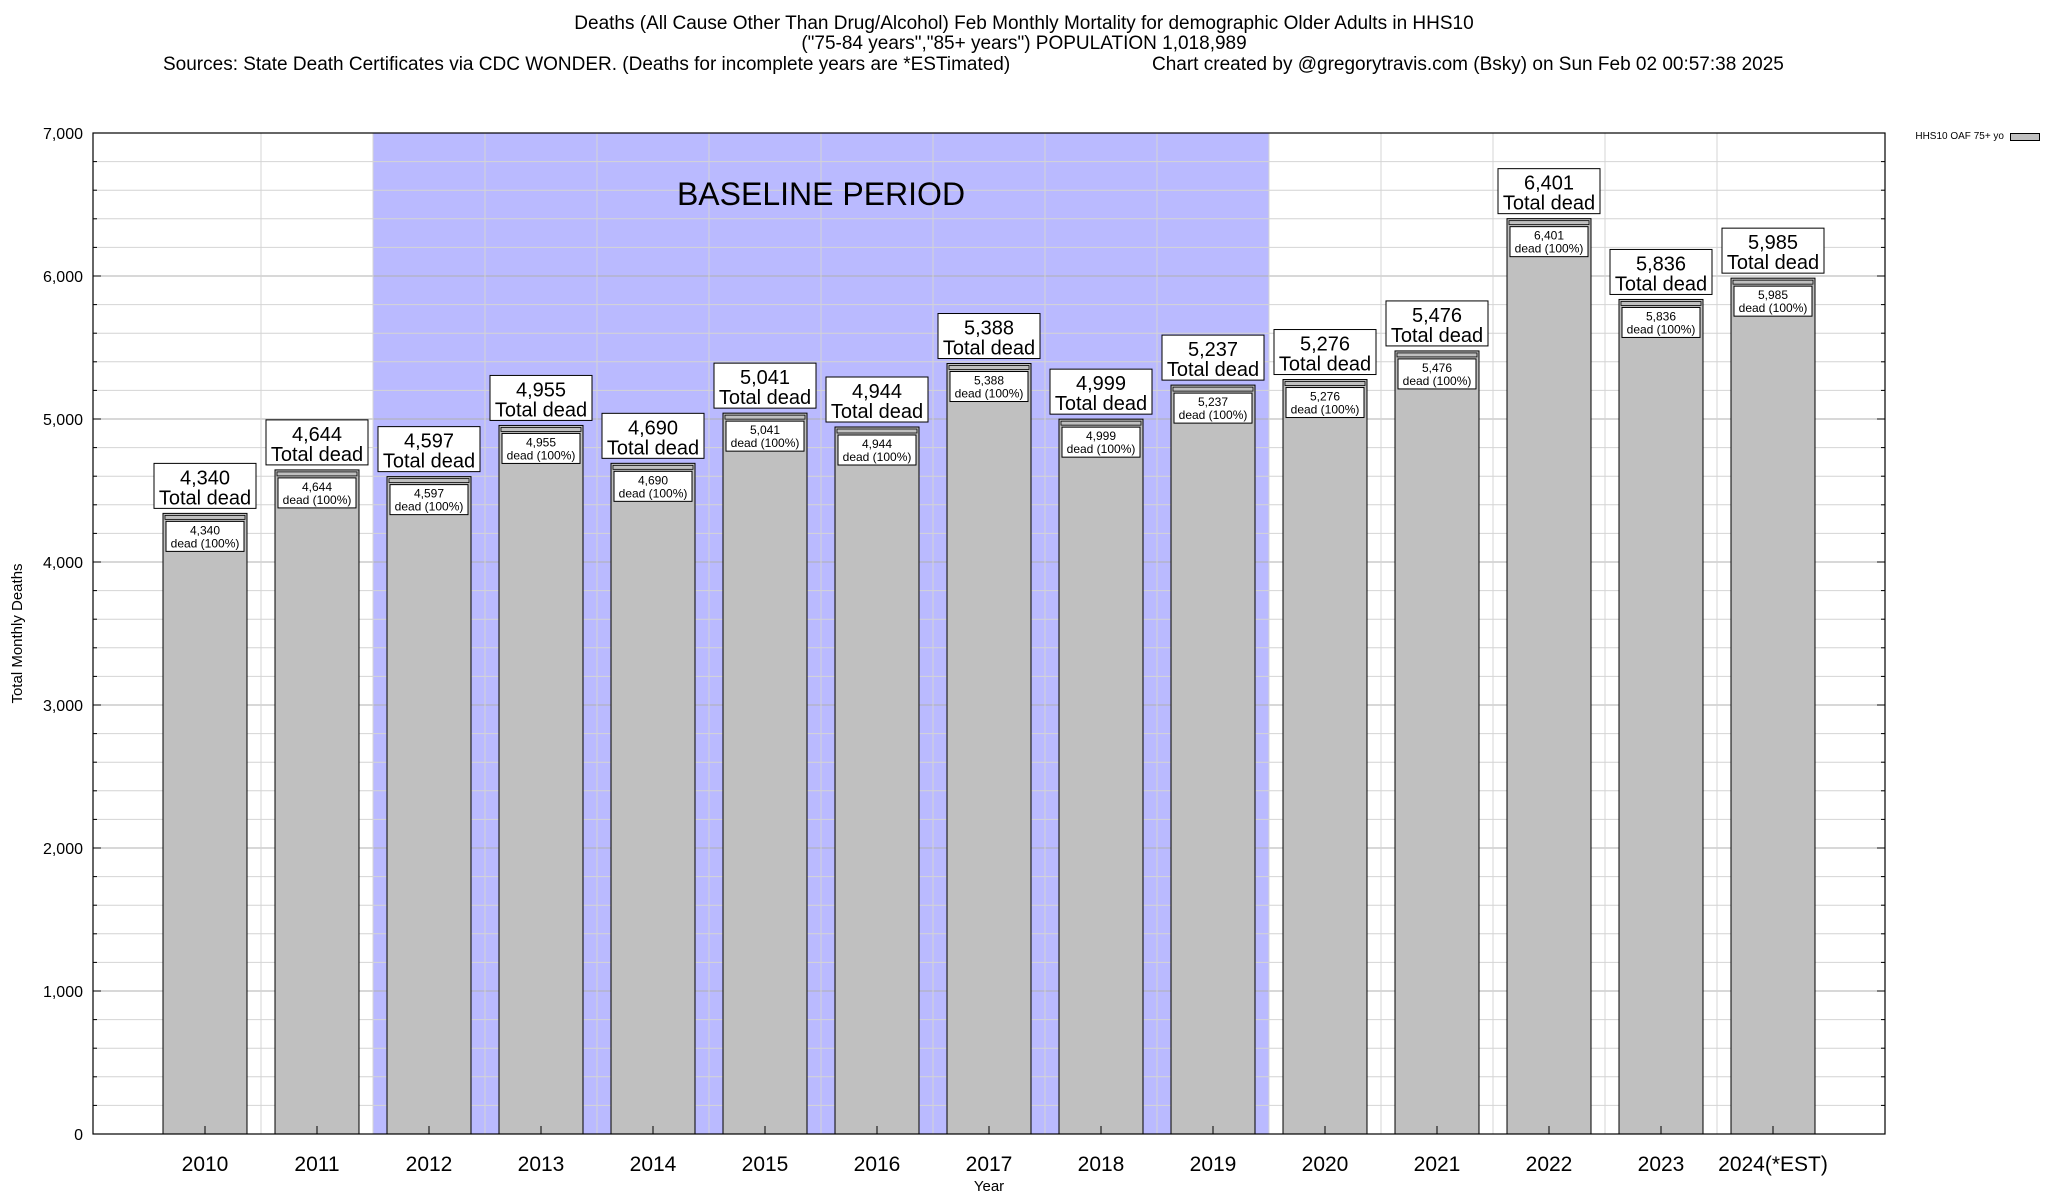  I want to click on total-value-label: 5,041, so click(765, 378).